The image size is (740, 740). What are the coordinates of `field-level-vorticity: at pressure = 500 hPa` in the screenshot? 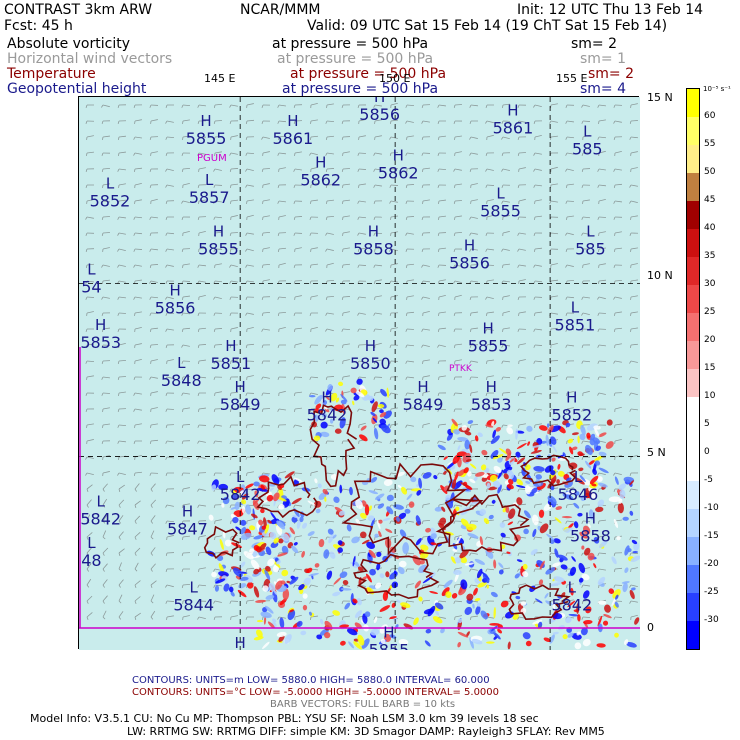 It's located at (350, 44).